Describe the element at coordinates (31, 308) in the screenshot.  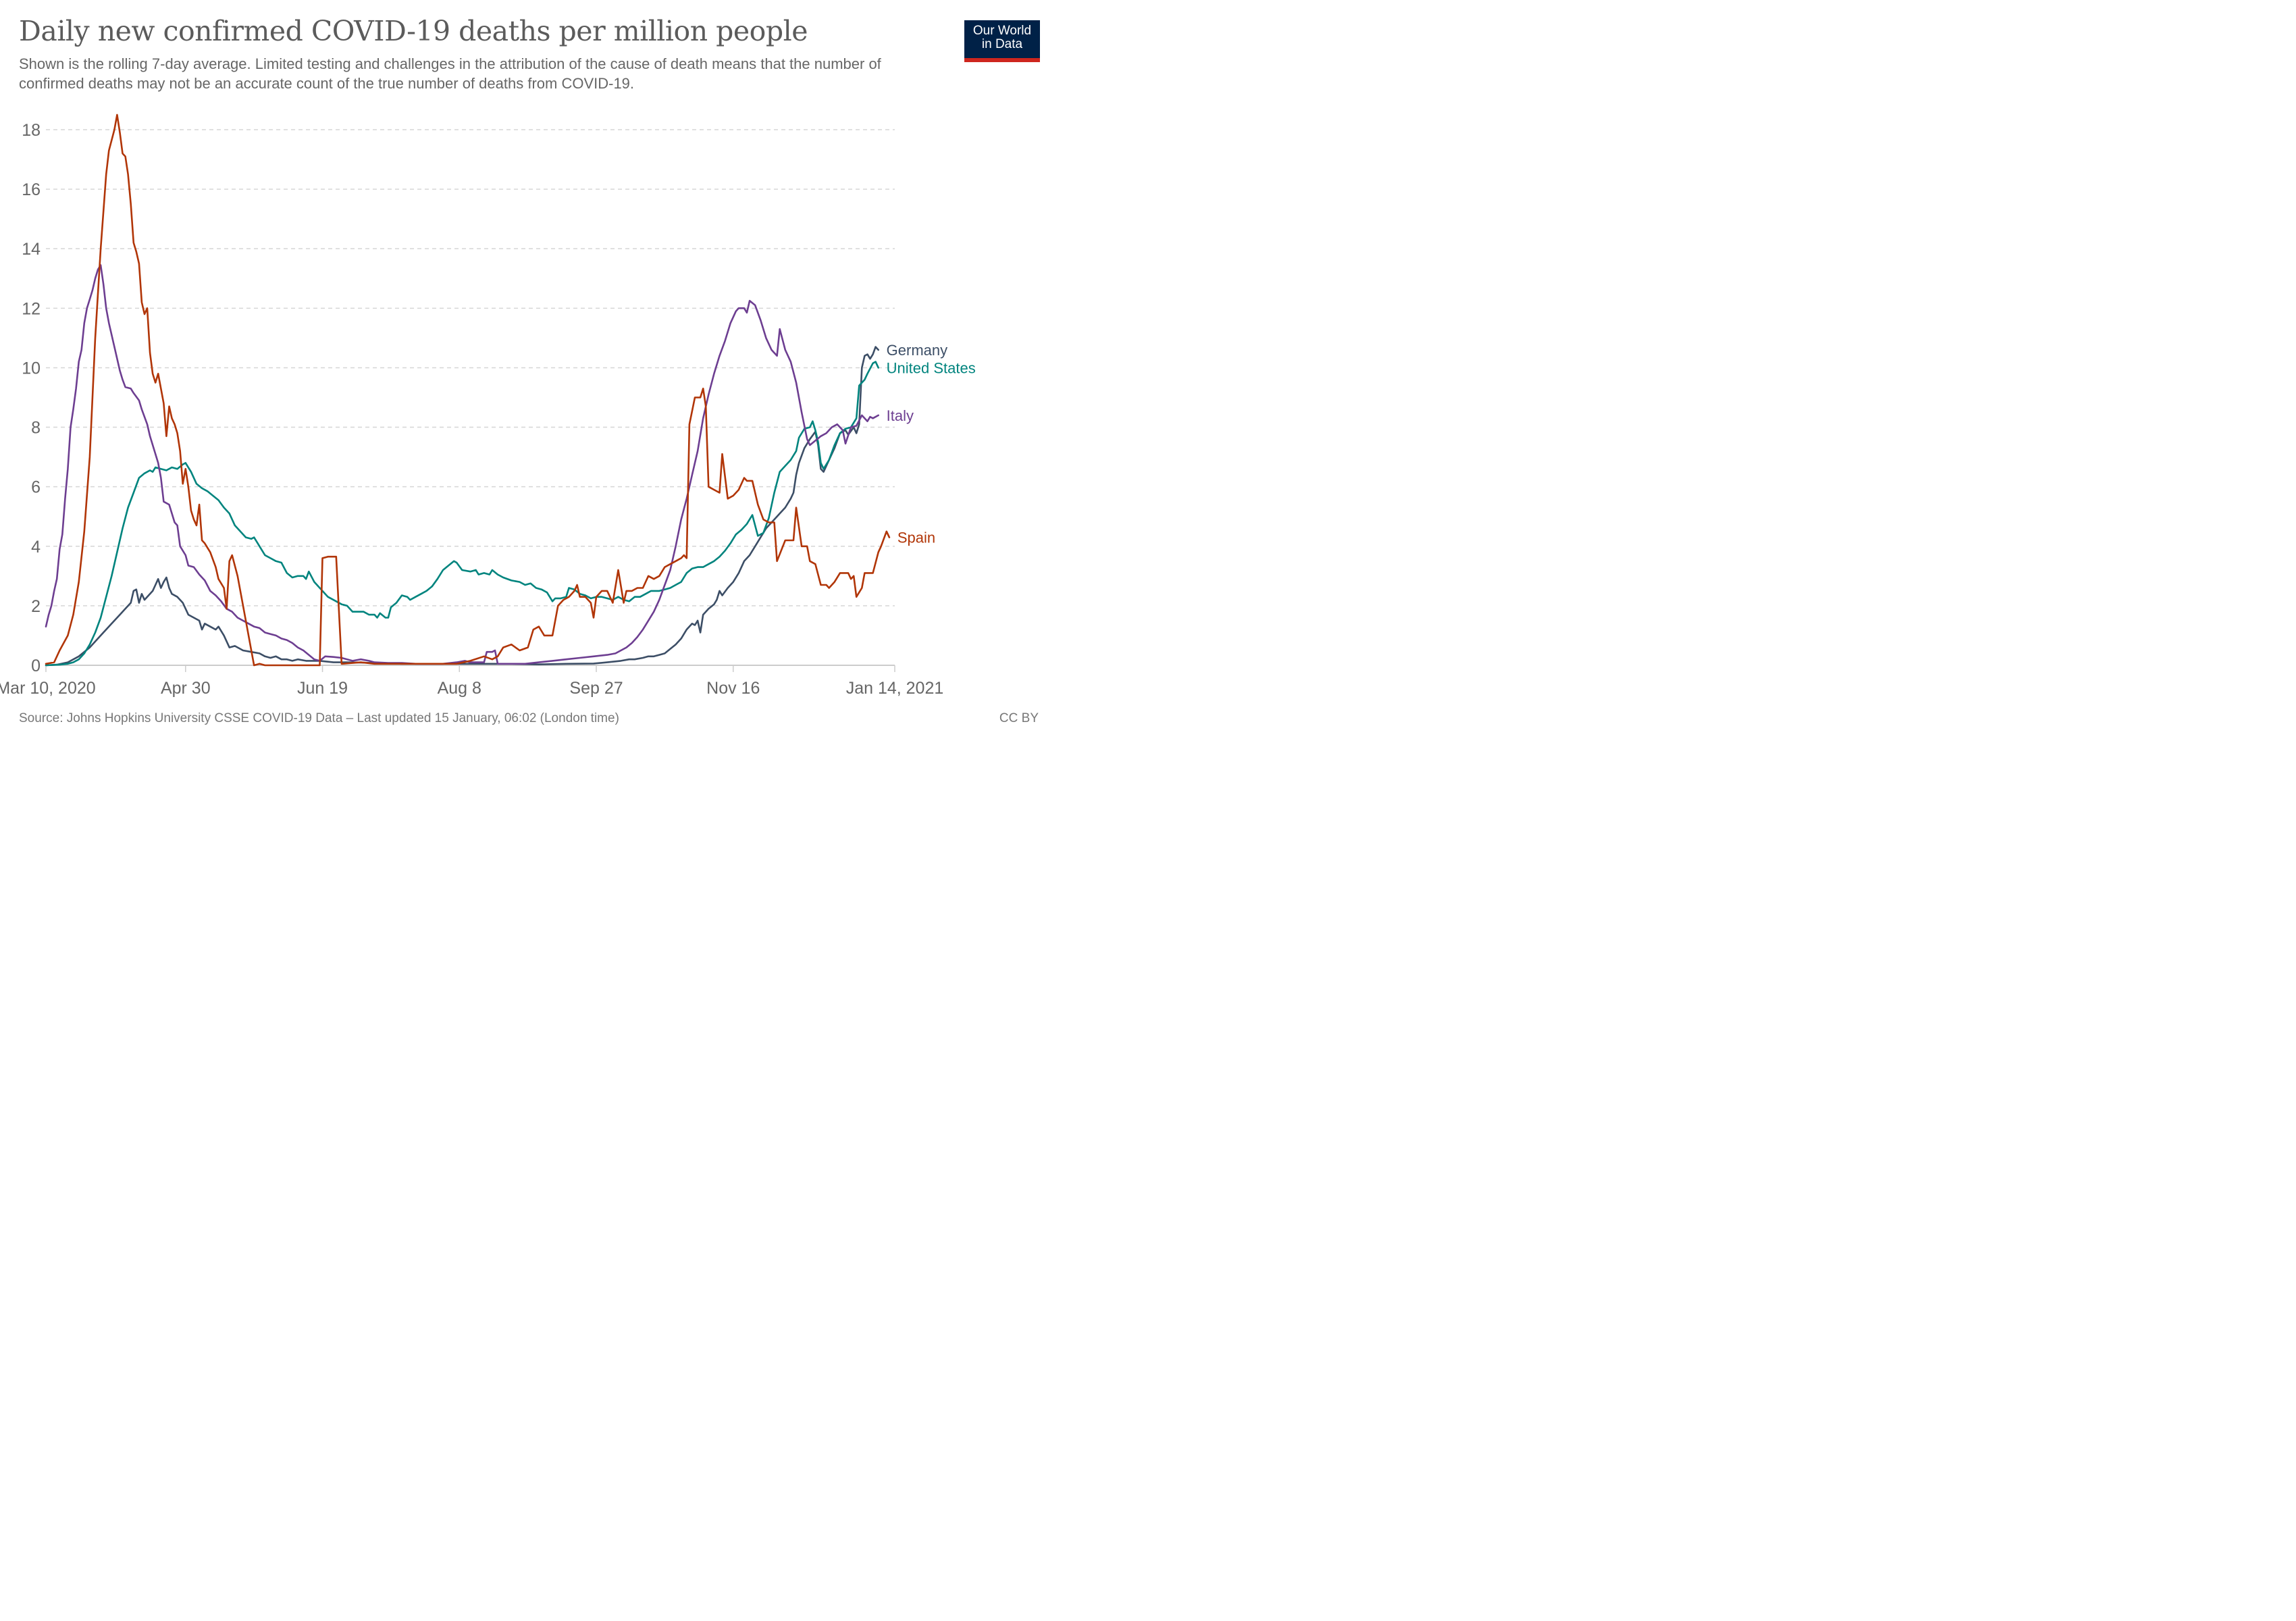
I see `y-tick-label: 12` at that location.